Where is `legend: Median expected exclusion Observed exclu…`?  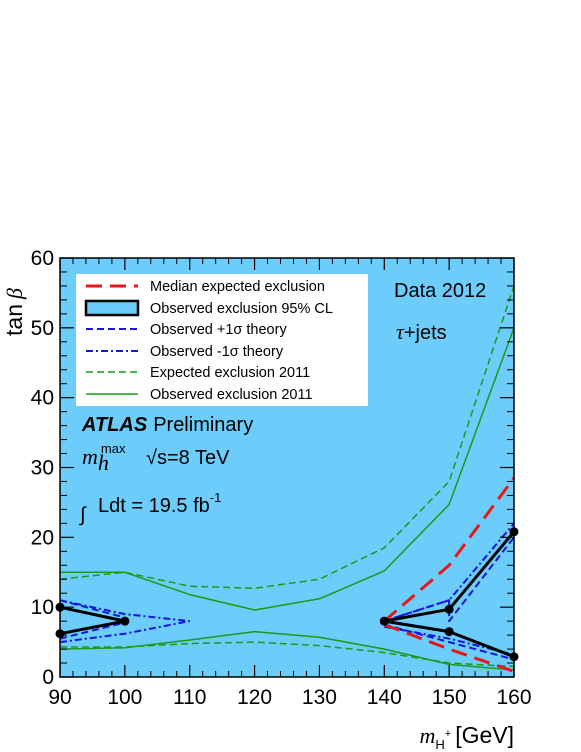
legend: Median expected exclusion Observed exclu… is located at coordinates (222, 340).